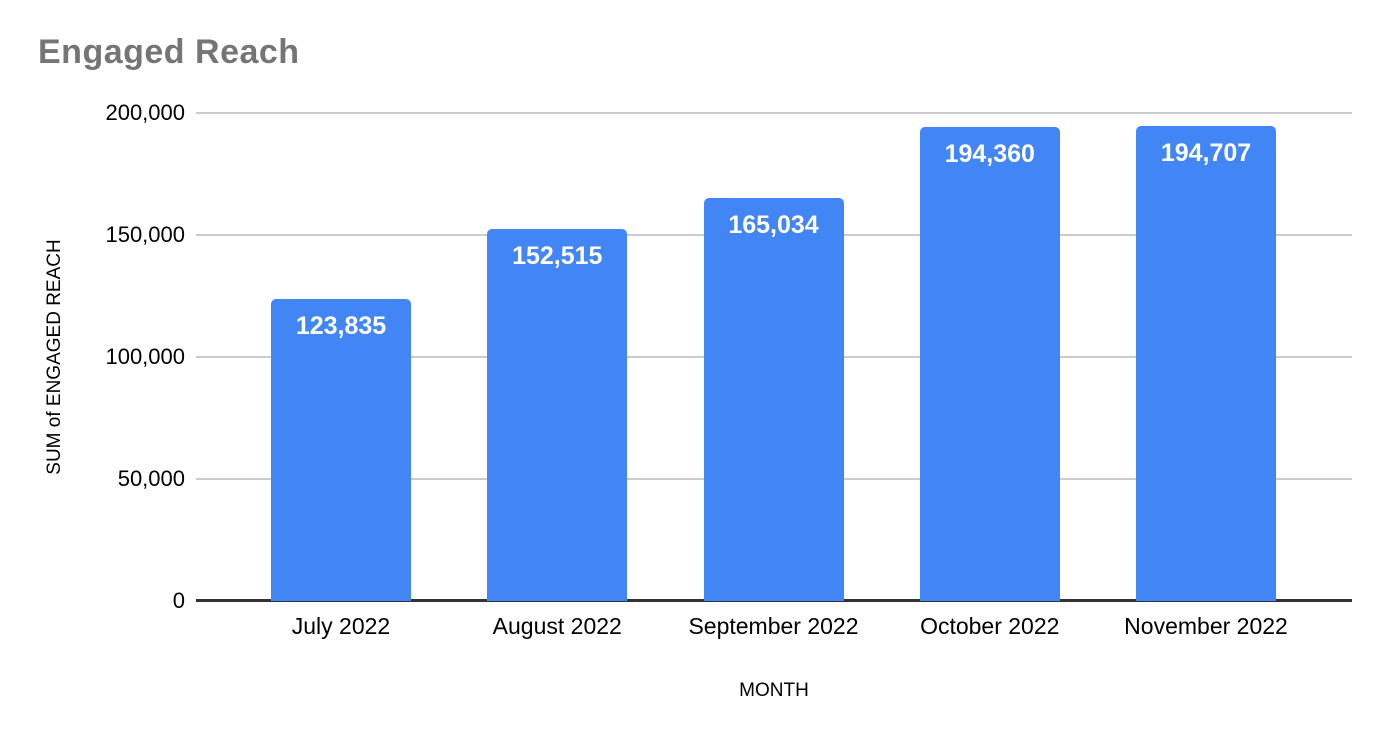 The width and height of the screenshot is (1388, 742). I want to click on y-tick-label: 100,000, so click(145, 356).